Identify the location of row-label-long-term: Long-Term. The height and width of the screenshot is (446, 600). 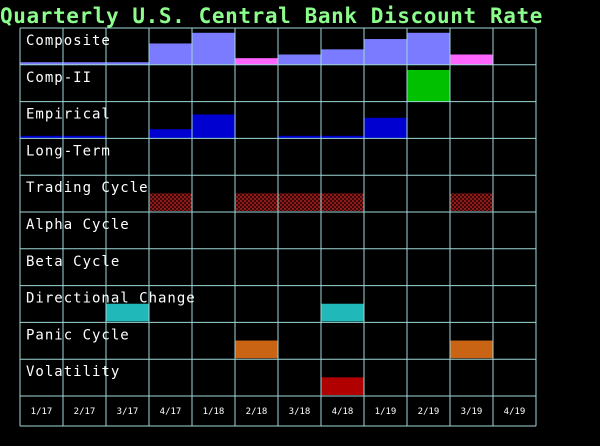
(68, 151).